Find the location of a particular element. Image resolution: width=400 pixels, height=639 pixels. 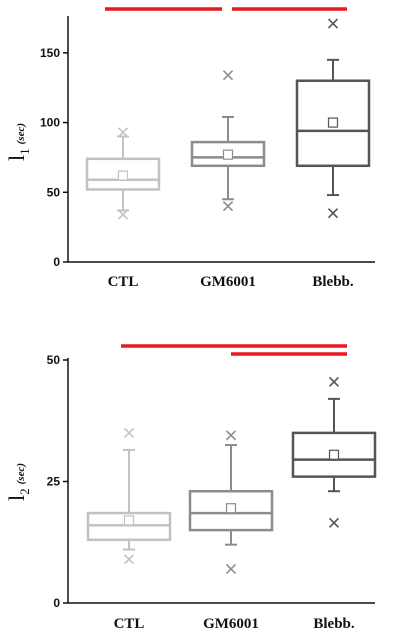

y-axis-label: l2 (sec) is located at coordinates (18, 482).